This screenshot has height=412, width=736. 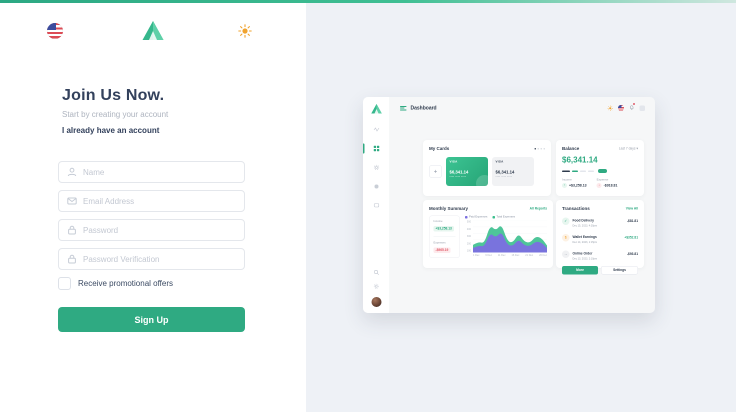 What do you see at coordinates (619, 270) in the screenshot?
I see `settings-button: Settings` at bounding box center [619, 270].